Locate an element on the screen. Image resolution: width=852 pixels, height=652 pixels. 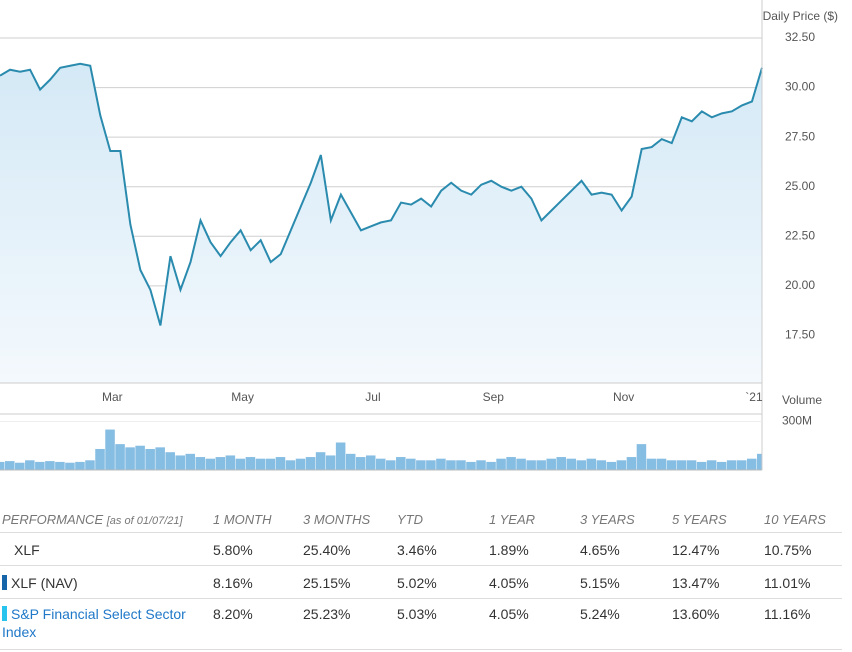
as-of: [as of 01/07/21] is located at coordinates (144, 521).